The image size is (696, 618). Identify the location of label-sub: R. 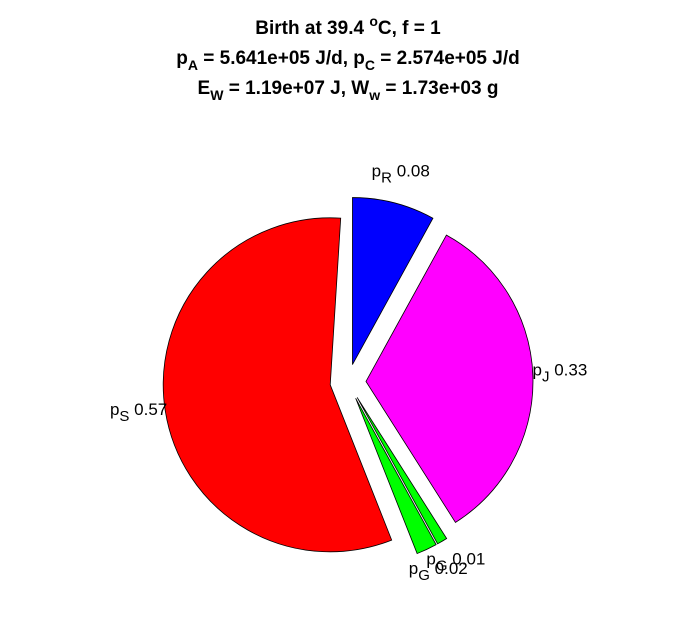
(386, 178).